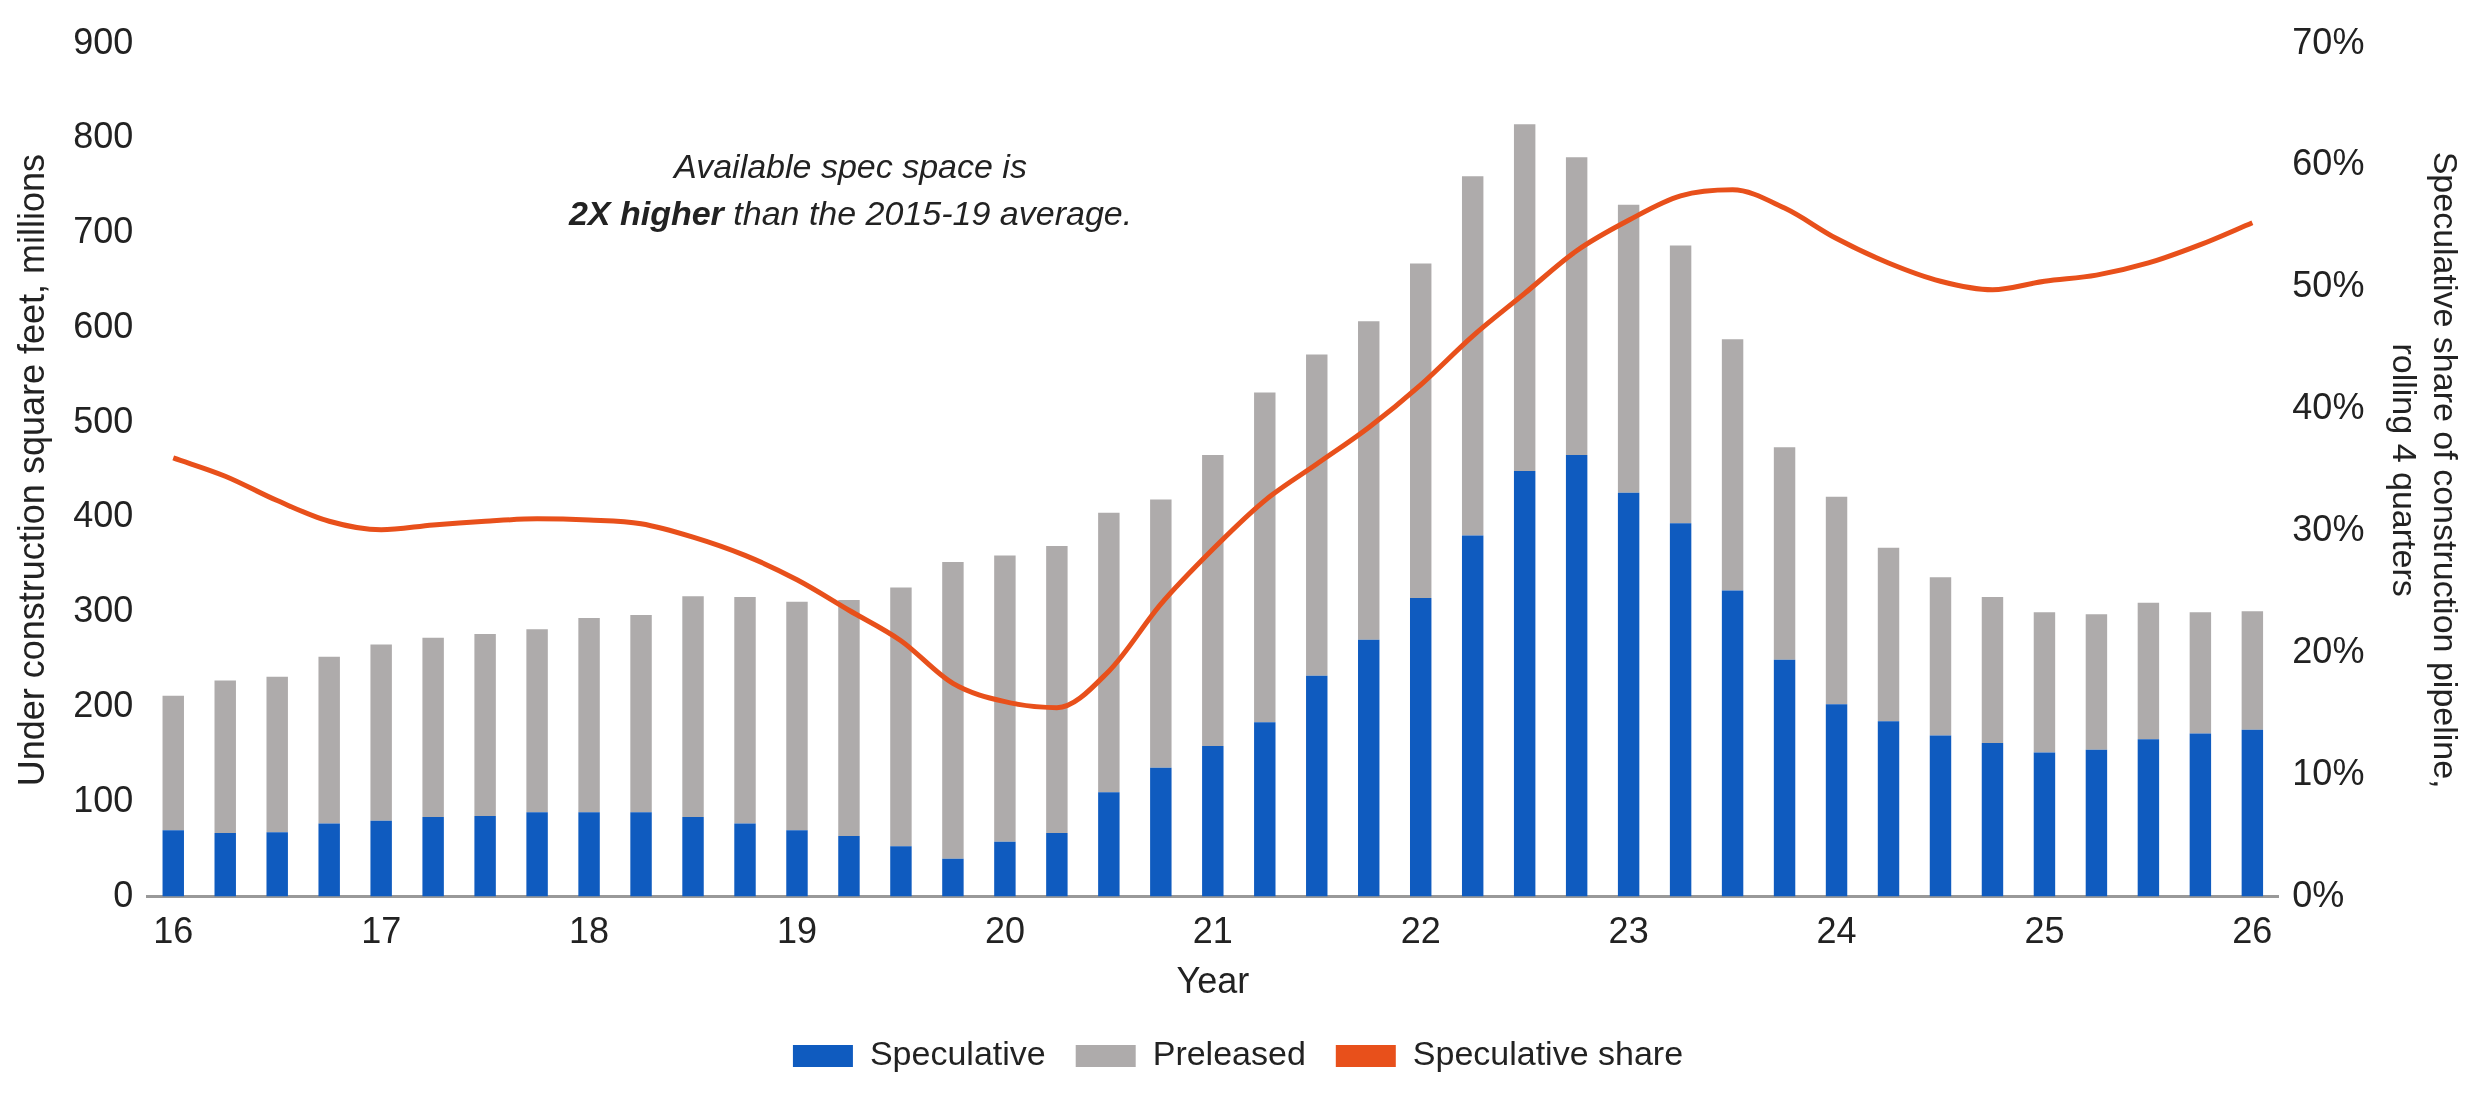  Describe the element at coordinates (103, 420) in the screenshot. I see `y-tick-label: 500` at that location.